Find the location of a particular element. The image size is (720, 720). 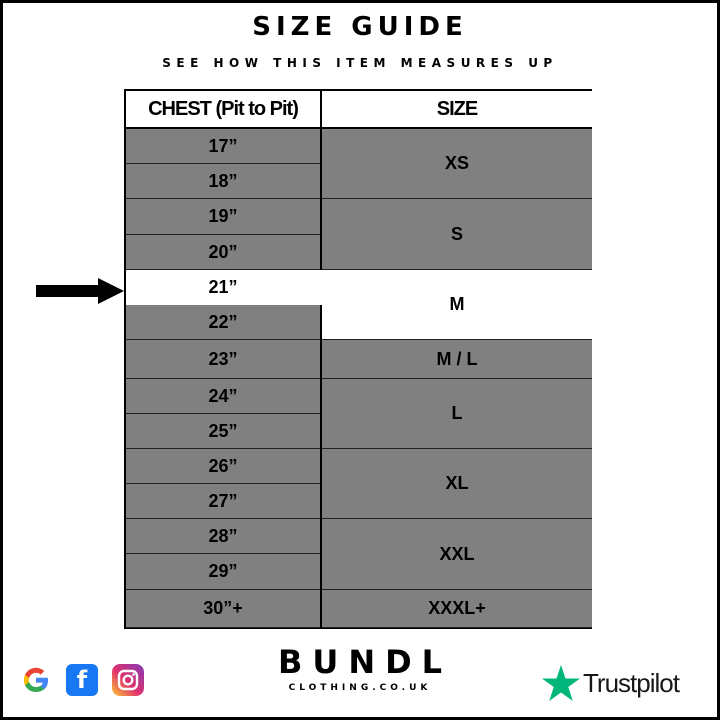

brand-logo: BUNDL CLOTHING.CO.UK is located at coordinates (360, 669).